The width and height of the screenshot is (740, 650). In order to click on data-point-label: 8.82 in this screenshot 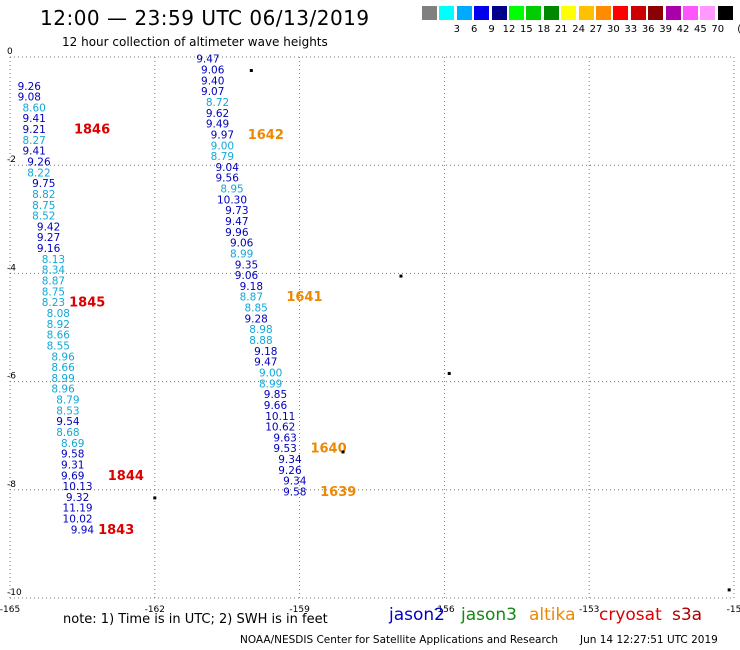, I will do `click(43, 195)`.